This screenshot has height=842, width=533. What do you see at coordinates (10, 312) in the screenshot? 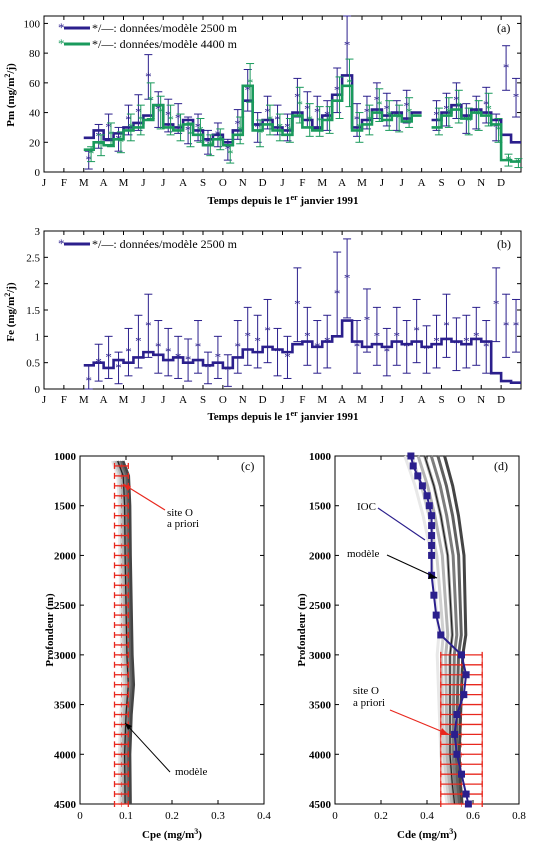
I see `panel-b-ylabel: Fe (mg/m2/j)` at bounding box center [10, 312].